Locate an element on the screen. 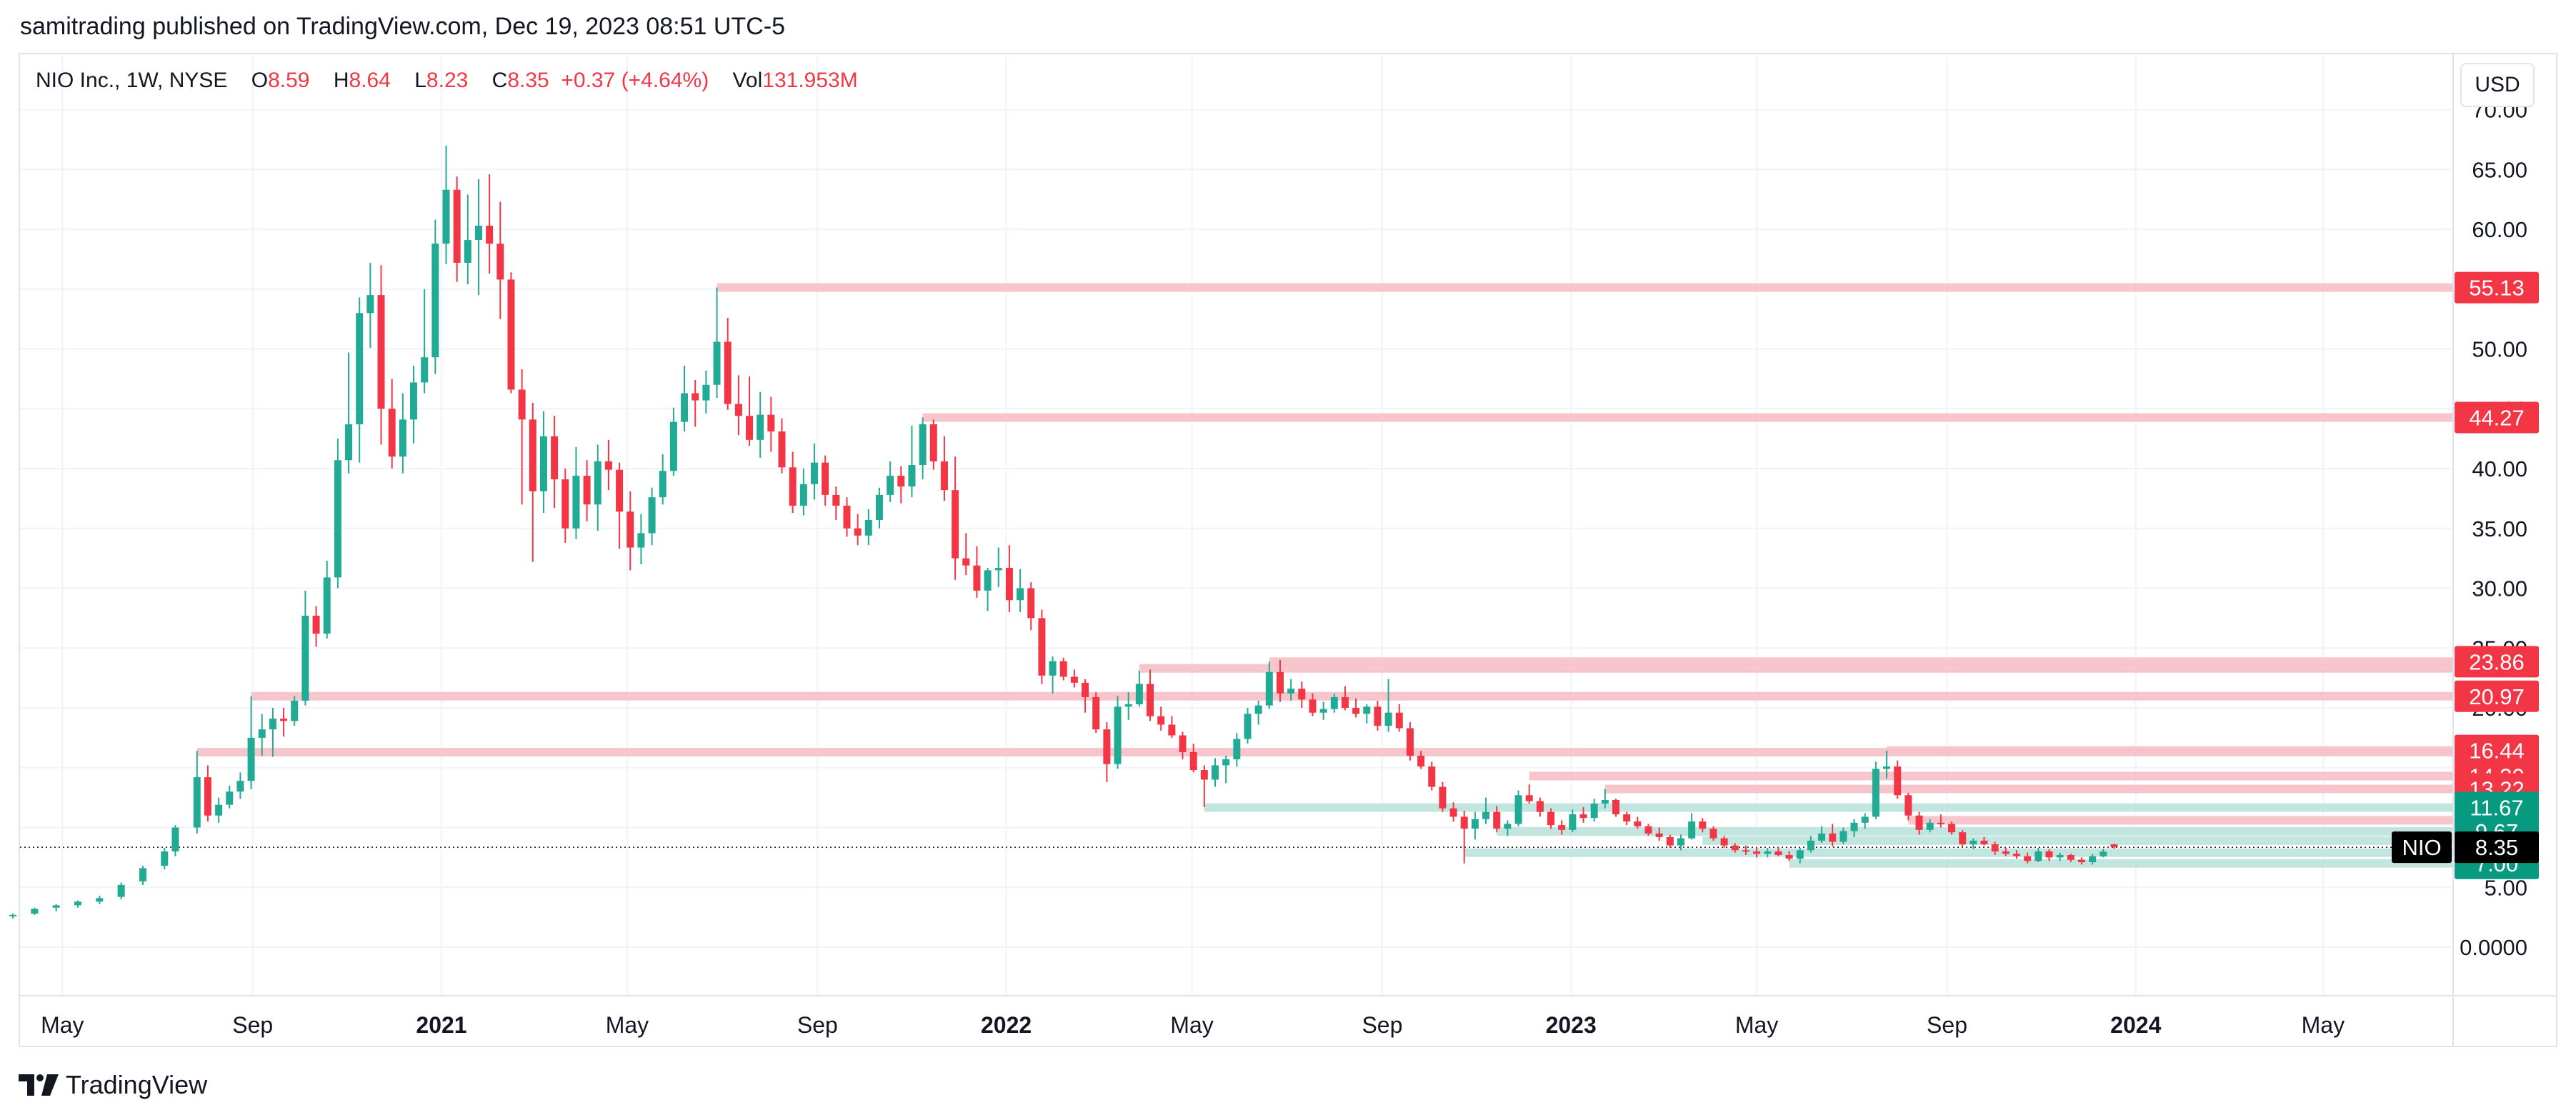 This screenshot has width=2576, height=1120. open-value: 8.59 is located at coordinates (289, 80).